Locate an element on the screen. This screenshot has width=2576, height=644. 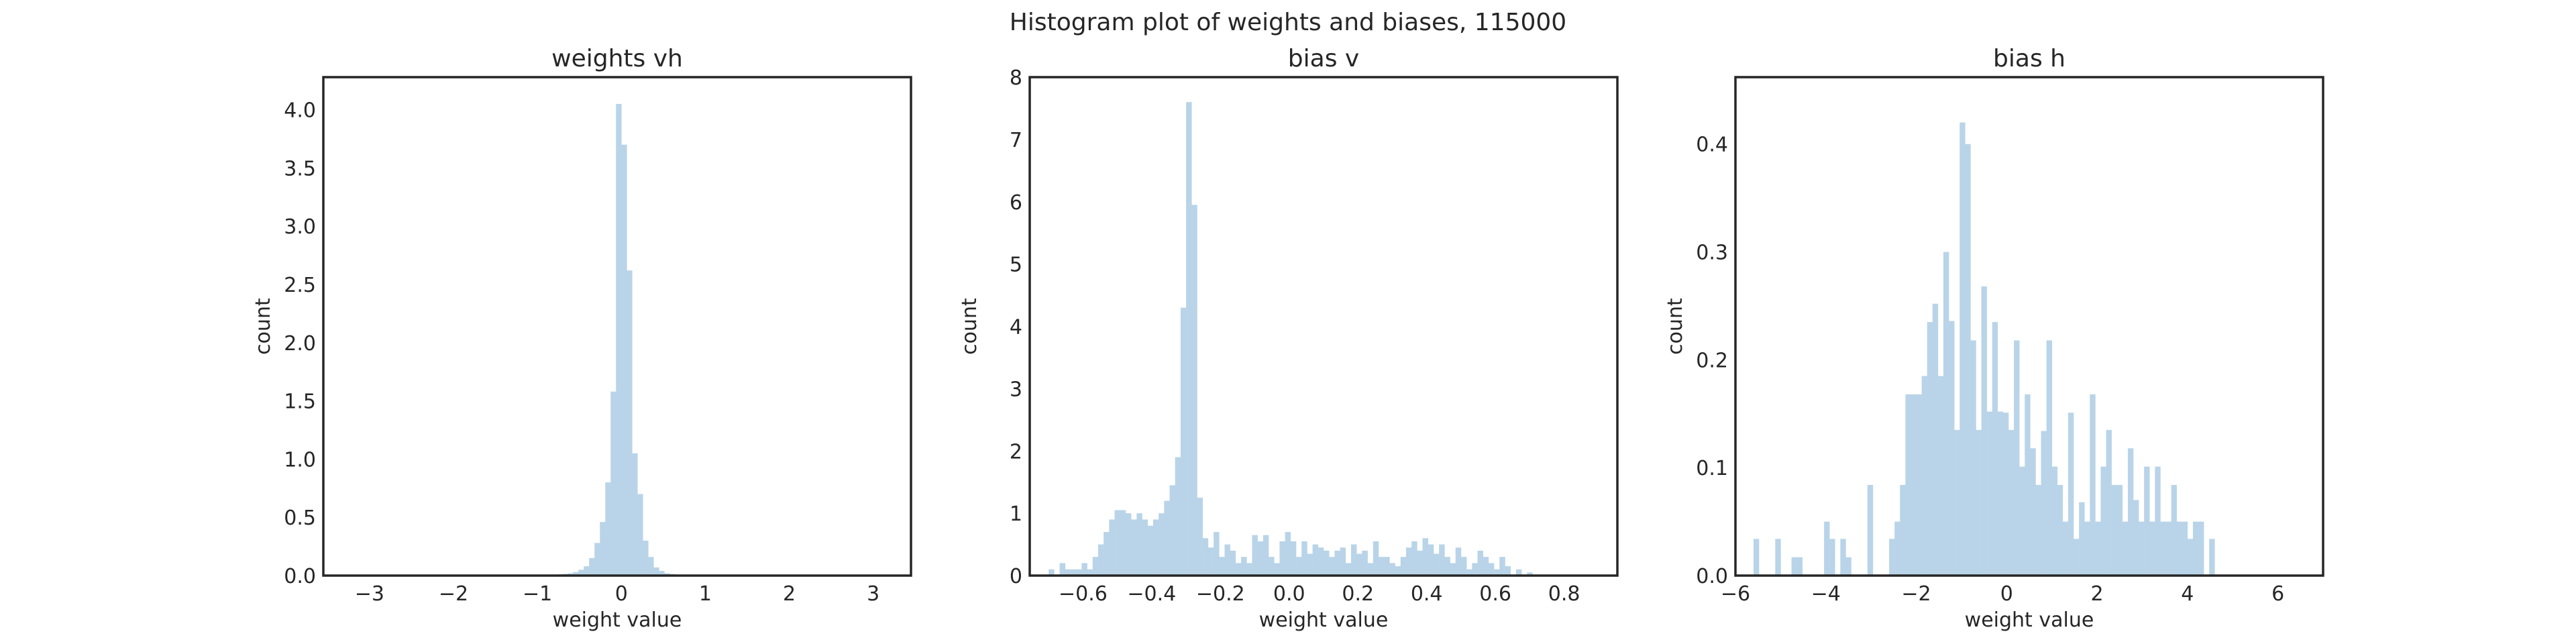
bias-h-x-tick-label: −6 is located at coordinates (1735, 594).